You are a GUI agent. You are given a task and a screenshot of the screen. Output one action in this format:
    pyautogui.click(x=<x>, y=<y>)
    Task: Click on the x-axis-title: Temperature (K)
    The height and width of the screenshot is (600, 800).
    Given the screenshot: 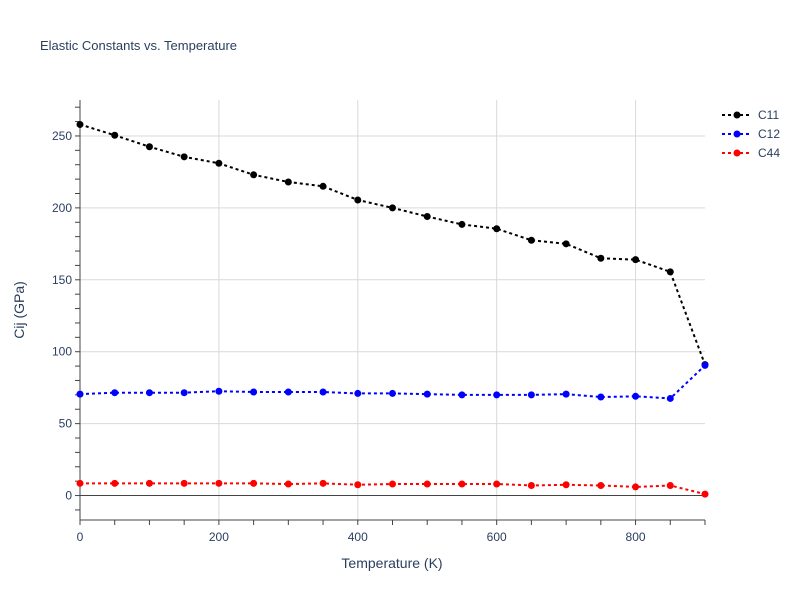 What is the action you would take?
    pyautogui.click(x=391, y=563)
    